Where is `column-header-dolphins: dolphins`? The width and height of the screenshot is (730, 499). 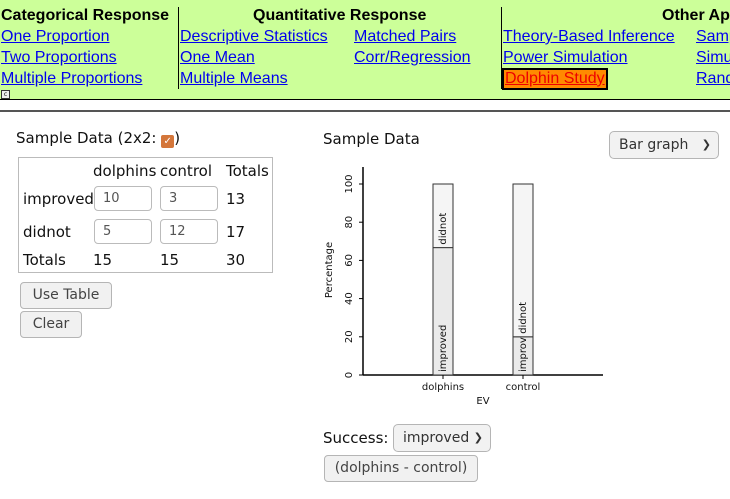 column-header-dolphins: dolphins is located at coordinates (125, 171).